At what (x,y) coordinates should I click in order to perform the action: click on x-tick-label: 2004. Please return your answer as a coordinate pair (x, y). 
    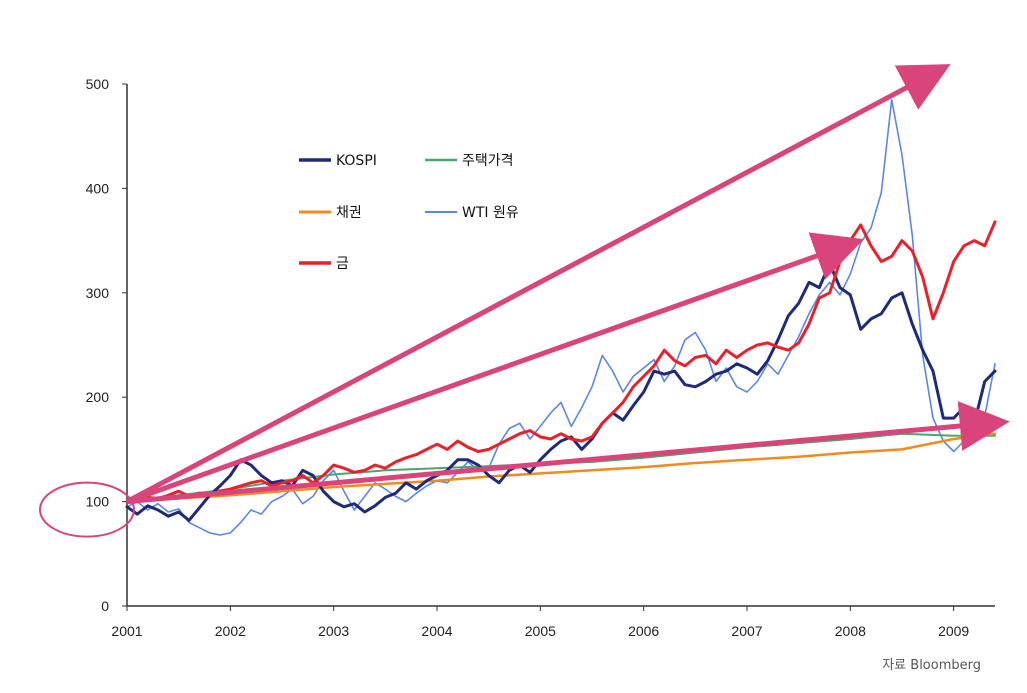
    Looking at the image, I should click on (436, 631).